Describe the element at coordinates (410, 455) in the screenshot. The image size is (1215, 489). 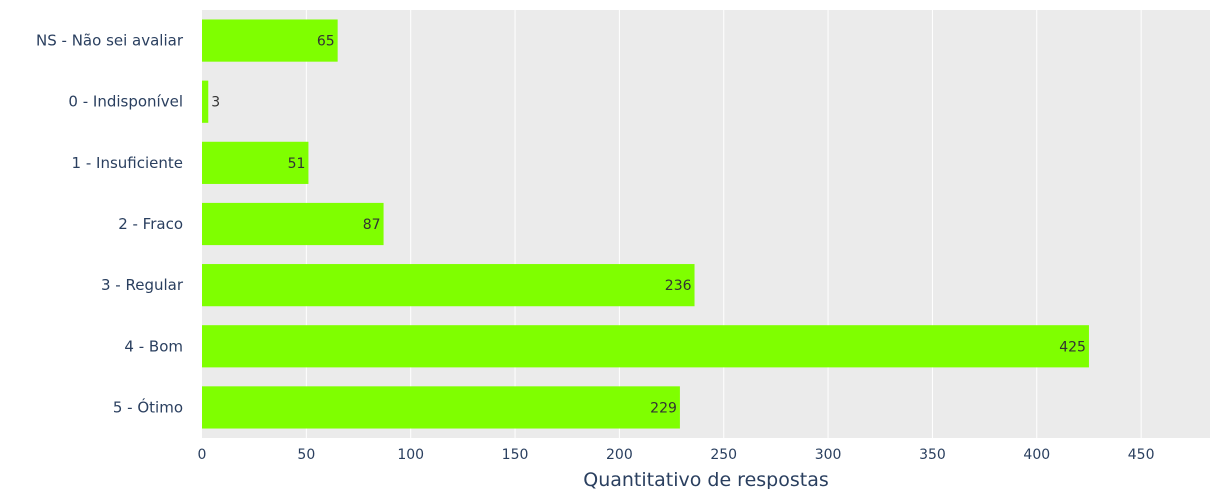
I see `x-tick-label: 100` at that location.